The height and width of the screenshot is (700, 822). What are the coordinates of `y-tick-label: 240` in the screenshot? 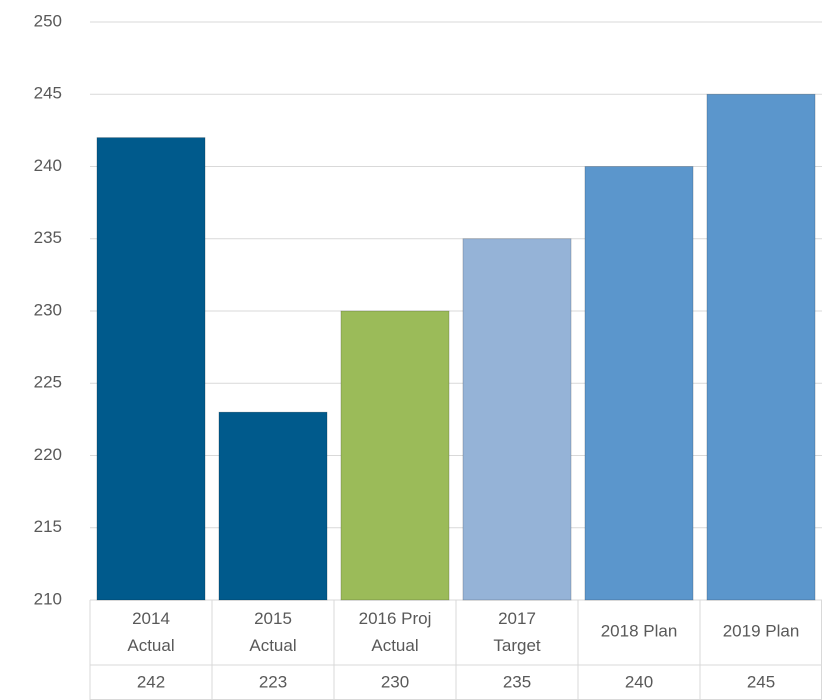 It's located at (48, 165).